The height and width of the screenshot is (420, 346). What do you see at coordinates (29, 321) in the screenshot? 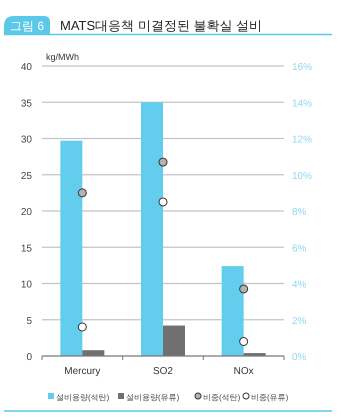
I see `y-tick-label: 5` at bounding box center [29, 321].